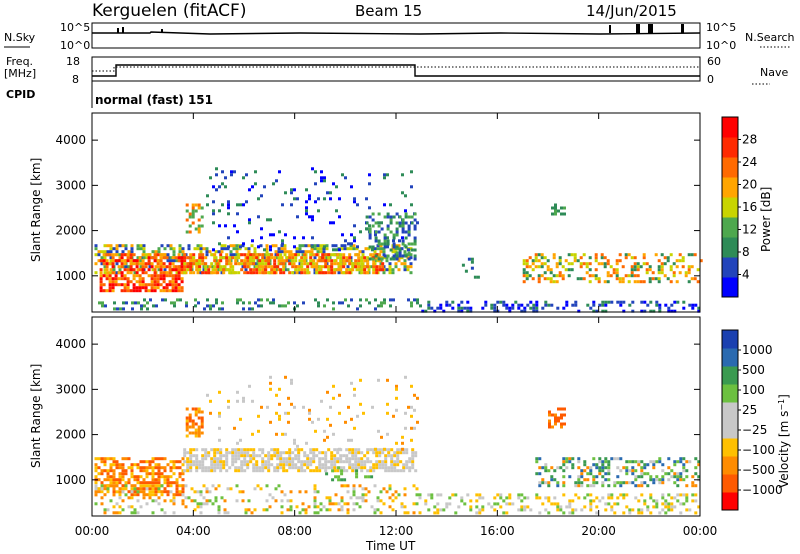 This screenshot has height=554, width=800. Describe the element at coordinates (75, 45) in the screenshot. I see `nsky-tick-bottom: 10^0` at that location.